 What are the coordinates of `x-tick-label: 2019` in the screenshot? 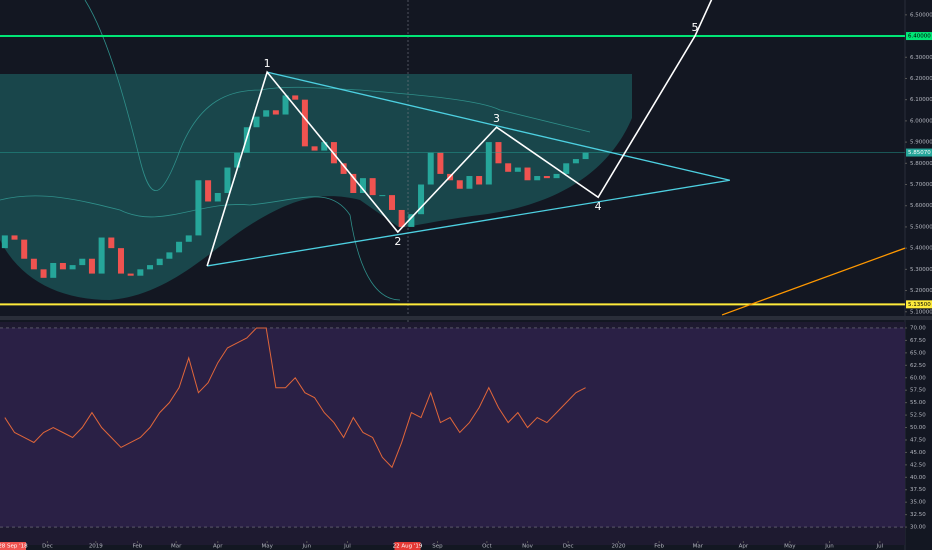 It's located at (96, 547).